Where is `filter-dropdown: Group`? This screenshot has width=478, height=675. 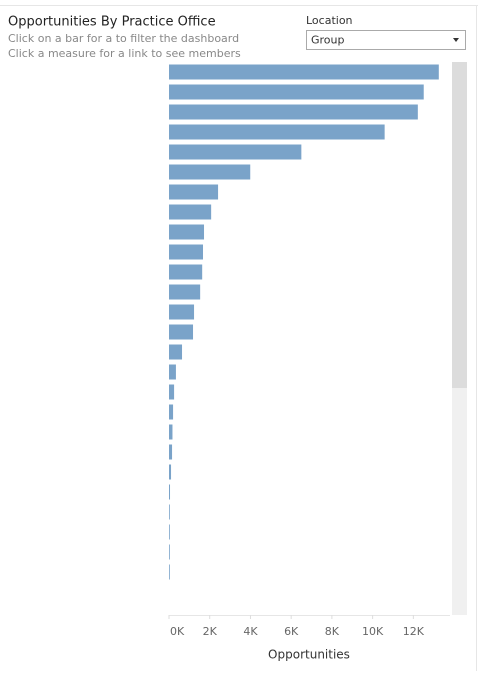
filter-dropdown: Group is located at coordinates (386, 40).